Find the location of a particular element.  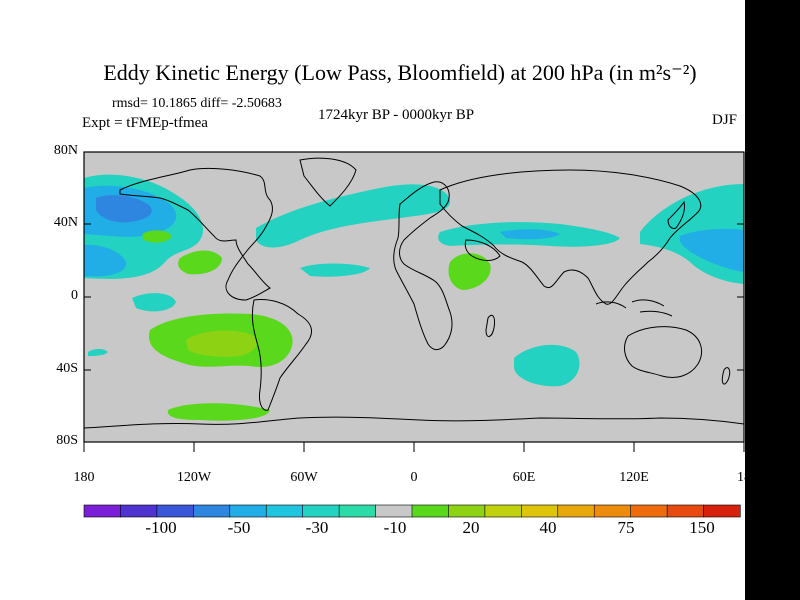

lat-label-80s: 80S is located at coordinates (67, 440).